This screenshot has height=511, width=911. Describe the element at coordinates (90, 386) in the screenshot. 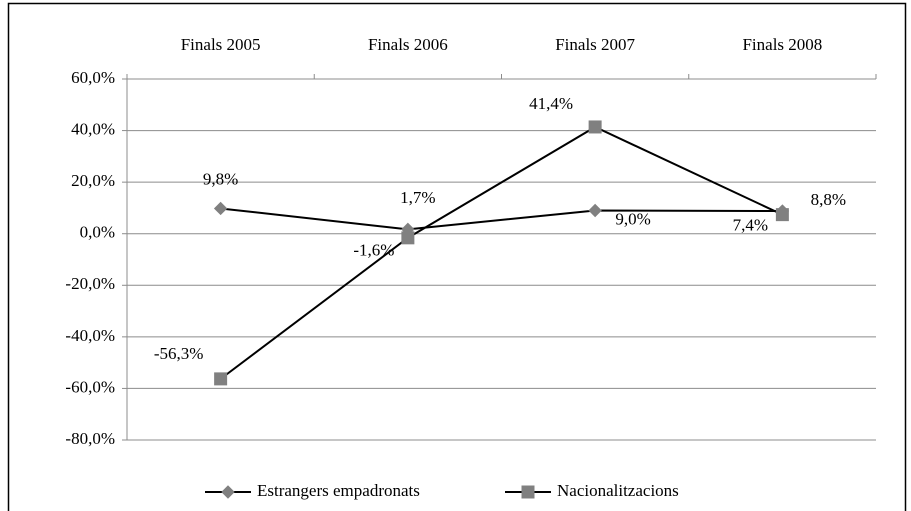

I see `y-tick-label: -60,0%` at that location.